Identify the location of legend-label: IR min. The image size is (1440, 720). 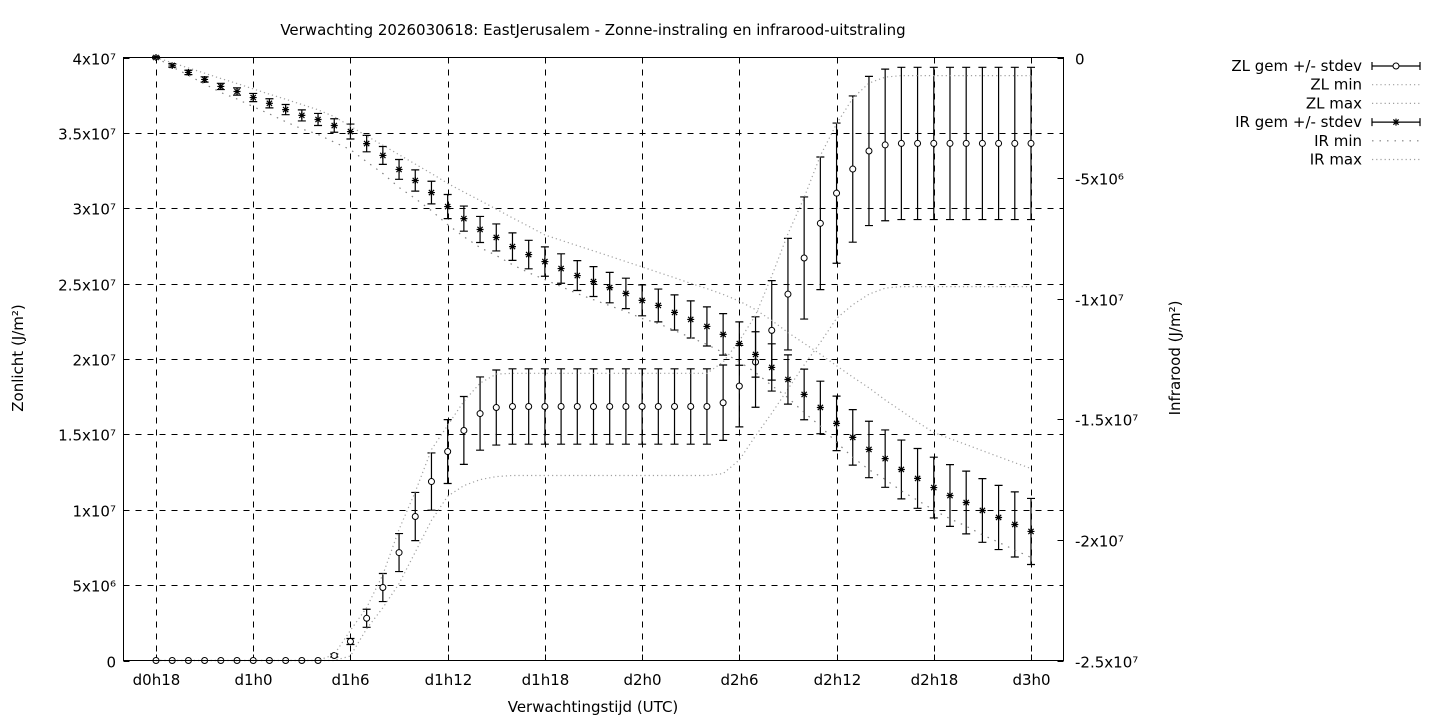
(1338, 141).